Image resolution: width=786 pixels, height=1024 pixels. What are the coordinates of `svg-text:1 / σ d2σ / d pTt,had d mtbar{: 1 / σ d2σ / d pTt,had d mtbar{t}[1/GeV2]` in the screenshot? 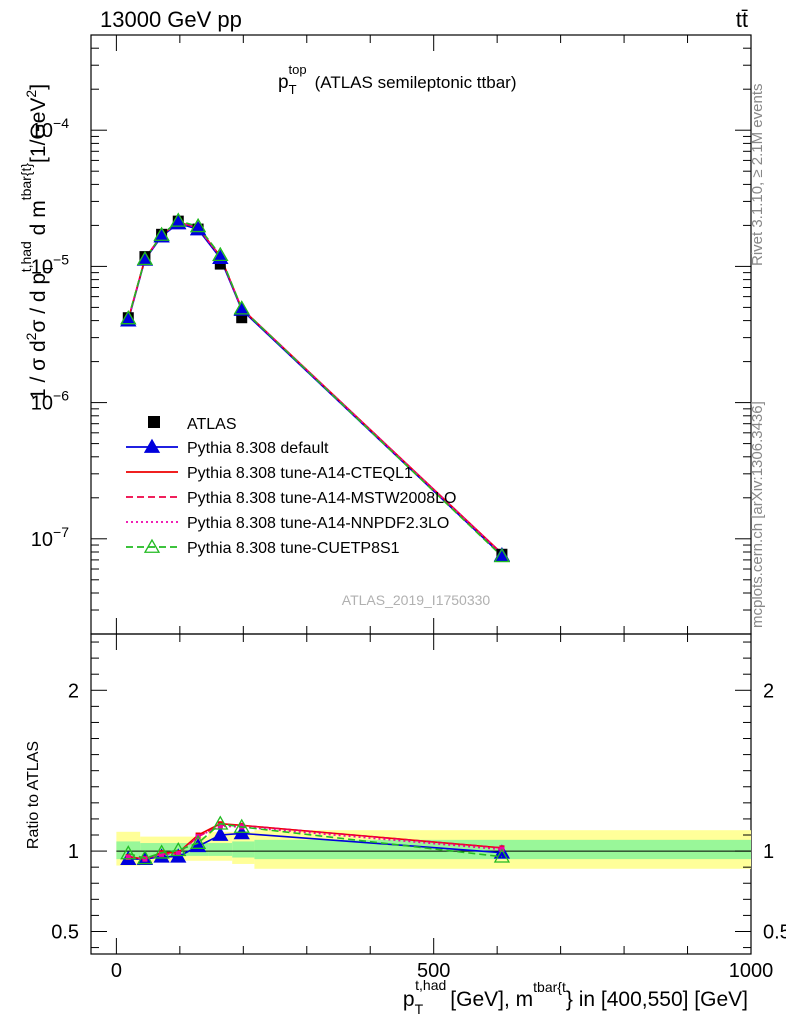 It's located at (37, 242).